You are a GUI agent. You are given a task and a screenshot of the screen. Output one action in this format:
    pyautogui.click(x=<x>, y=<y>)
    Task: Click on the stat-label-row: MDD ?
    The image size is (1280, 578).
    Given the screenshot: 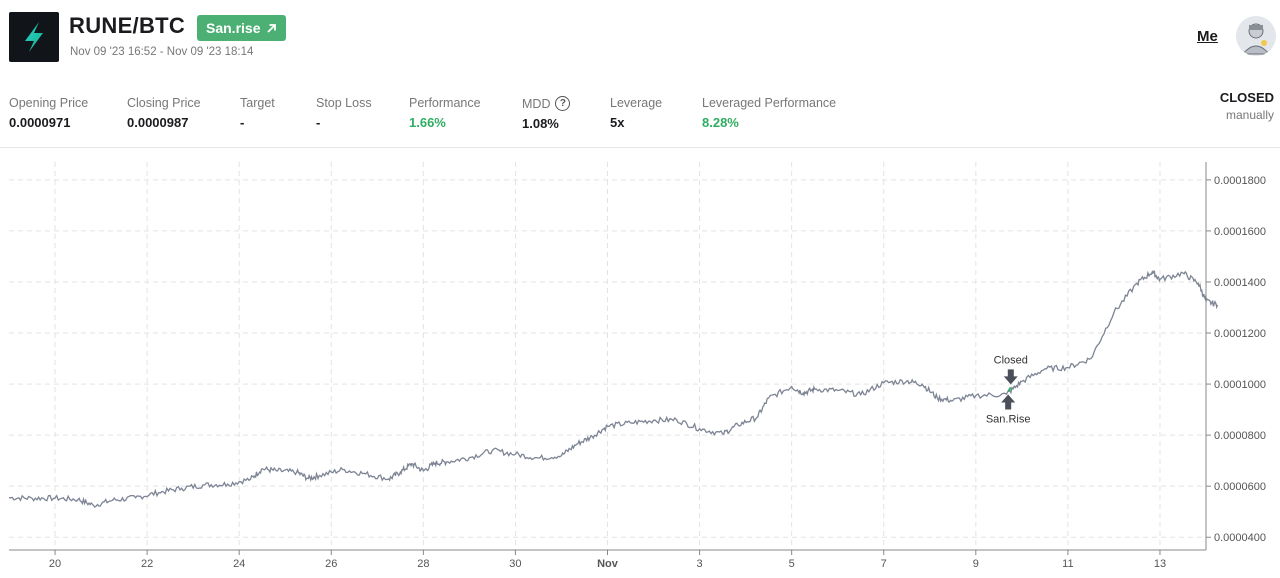 What is the action you would take?
    pyautogui.click(x=546, y=103)
    